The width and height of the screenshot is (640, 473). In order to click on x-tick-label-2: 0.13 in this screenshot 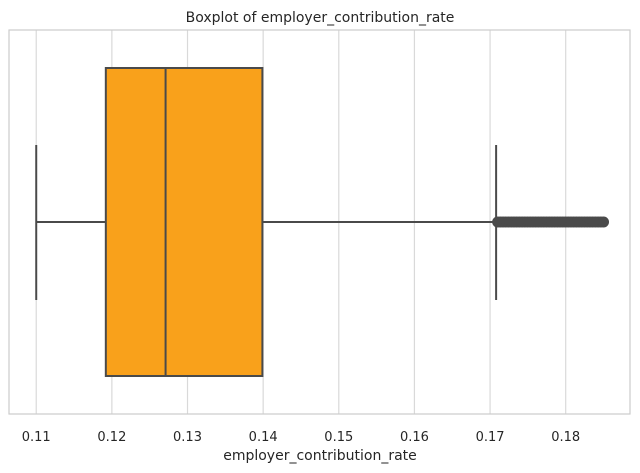, I will do `click(187, 437)`.